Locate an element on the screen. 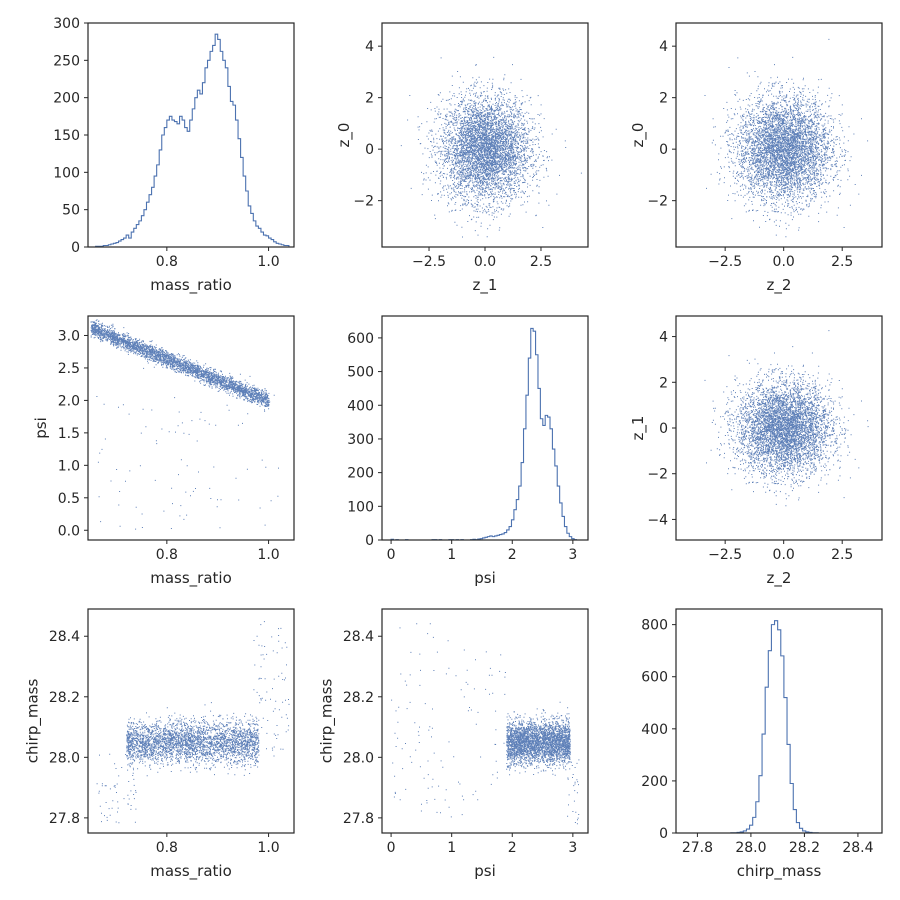  y-tick-label: 600 is located at coordinates (360, 339).